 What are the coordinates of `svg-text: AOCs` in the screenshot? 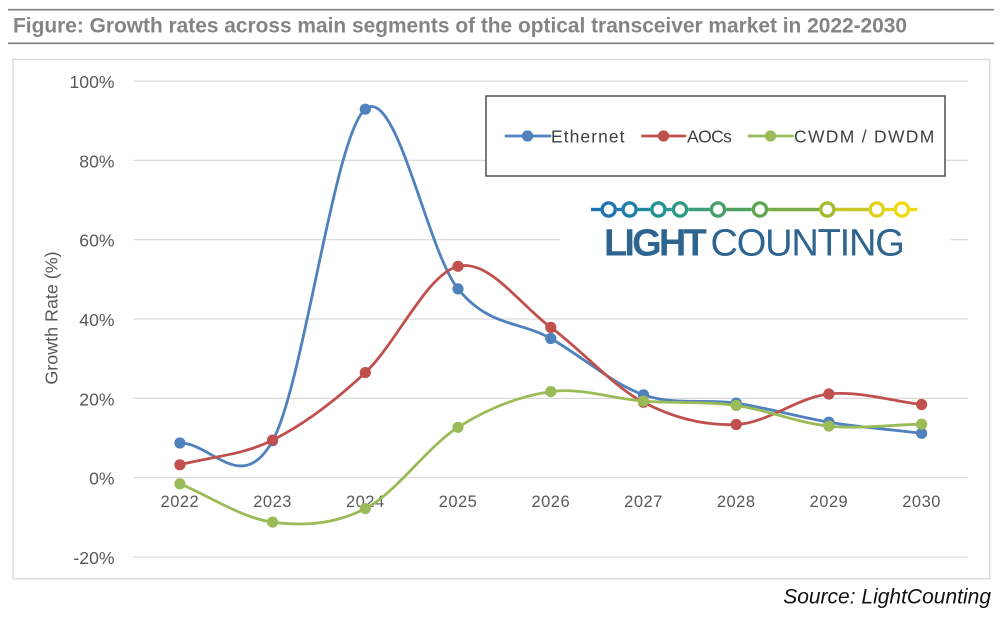 It's located at (709, 137).